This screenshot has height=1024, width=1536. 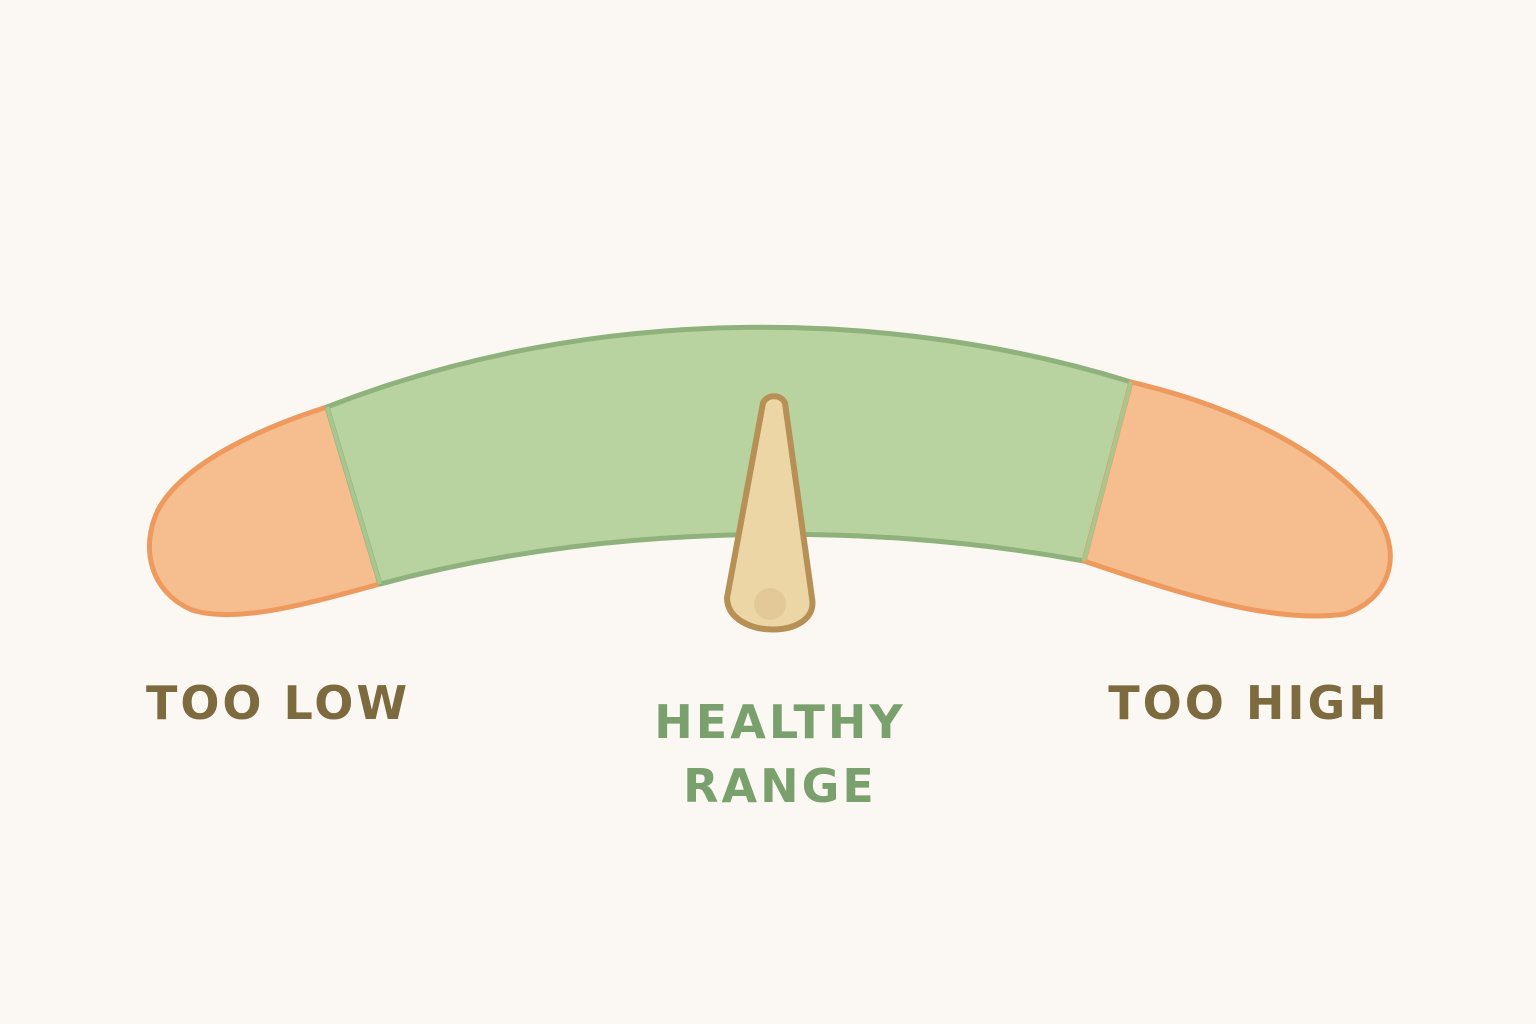 I want to click on gauge-needle, so click(x=770, y=513).